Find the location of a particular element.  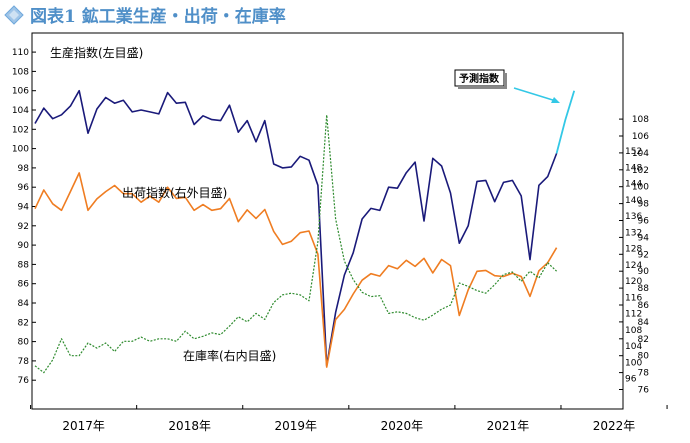

y-right-inner-tick-label: 106 is located at coordinates (640, 137).